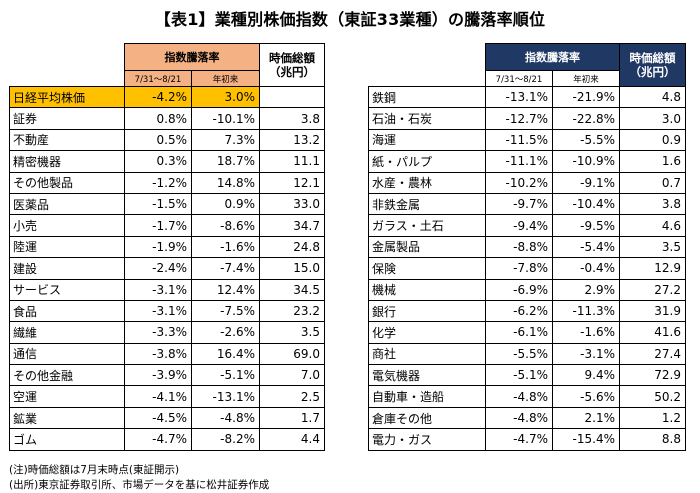 Image resolution: width=700 pixels, height=493 pixels. What do you see at coordinates (292, 118) in the screenshot?
I see `market-cap: 3.8` at bounding box center [292, 118].